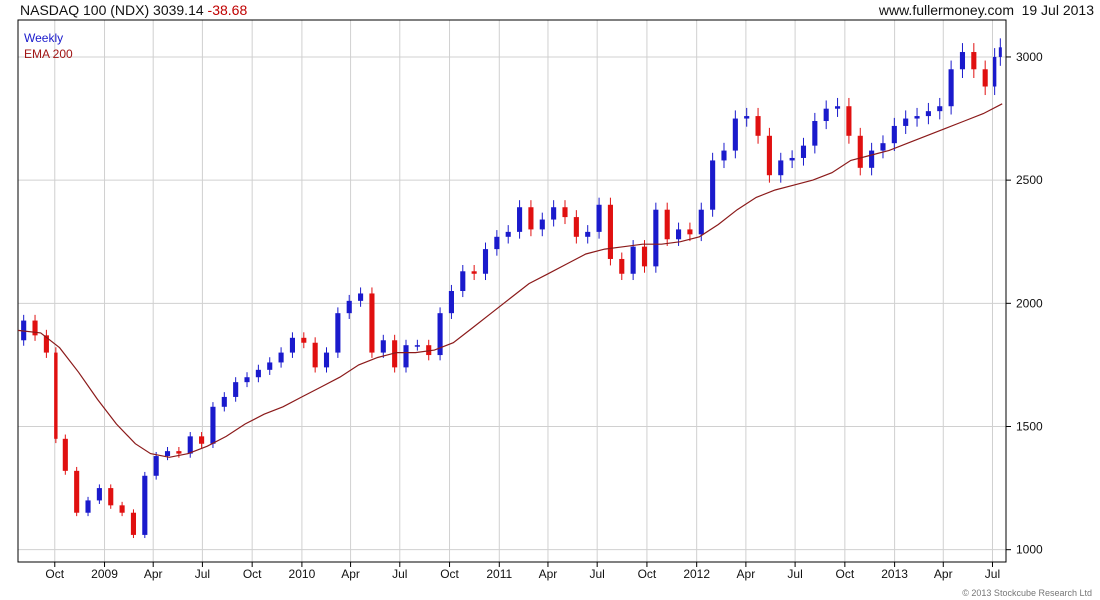  I want to click on x-tick-label: 2013, so click(894, 574).